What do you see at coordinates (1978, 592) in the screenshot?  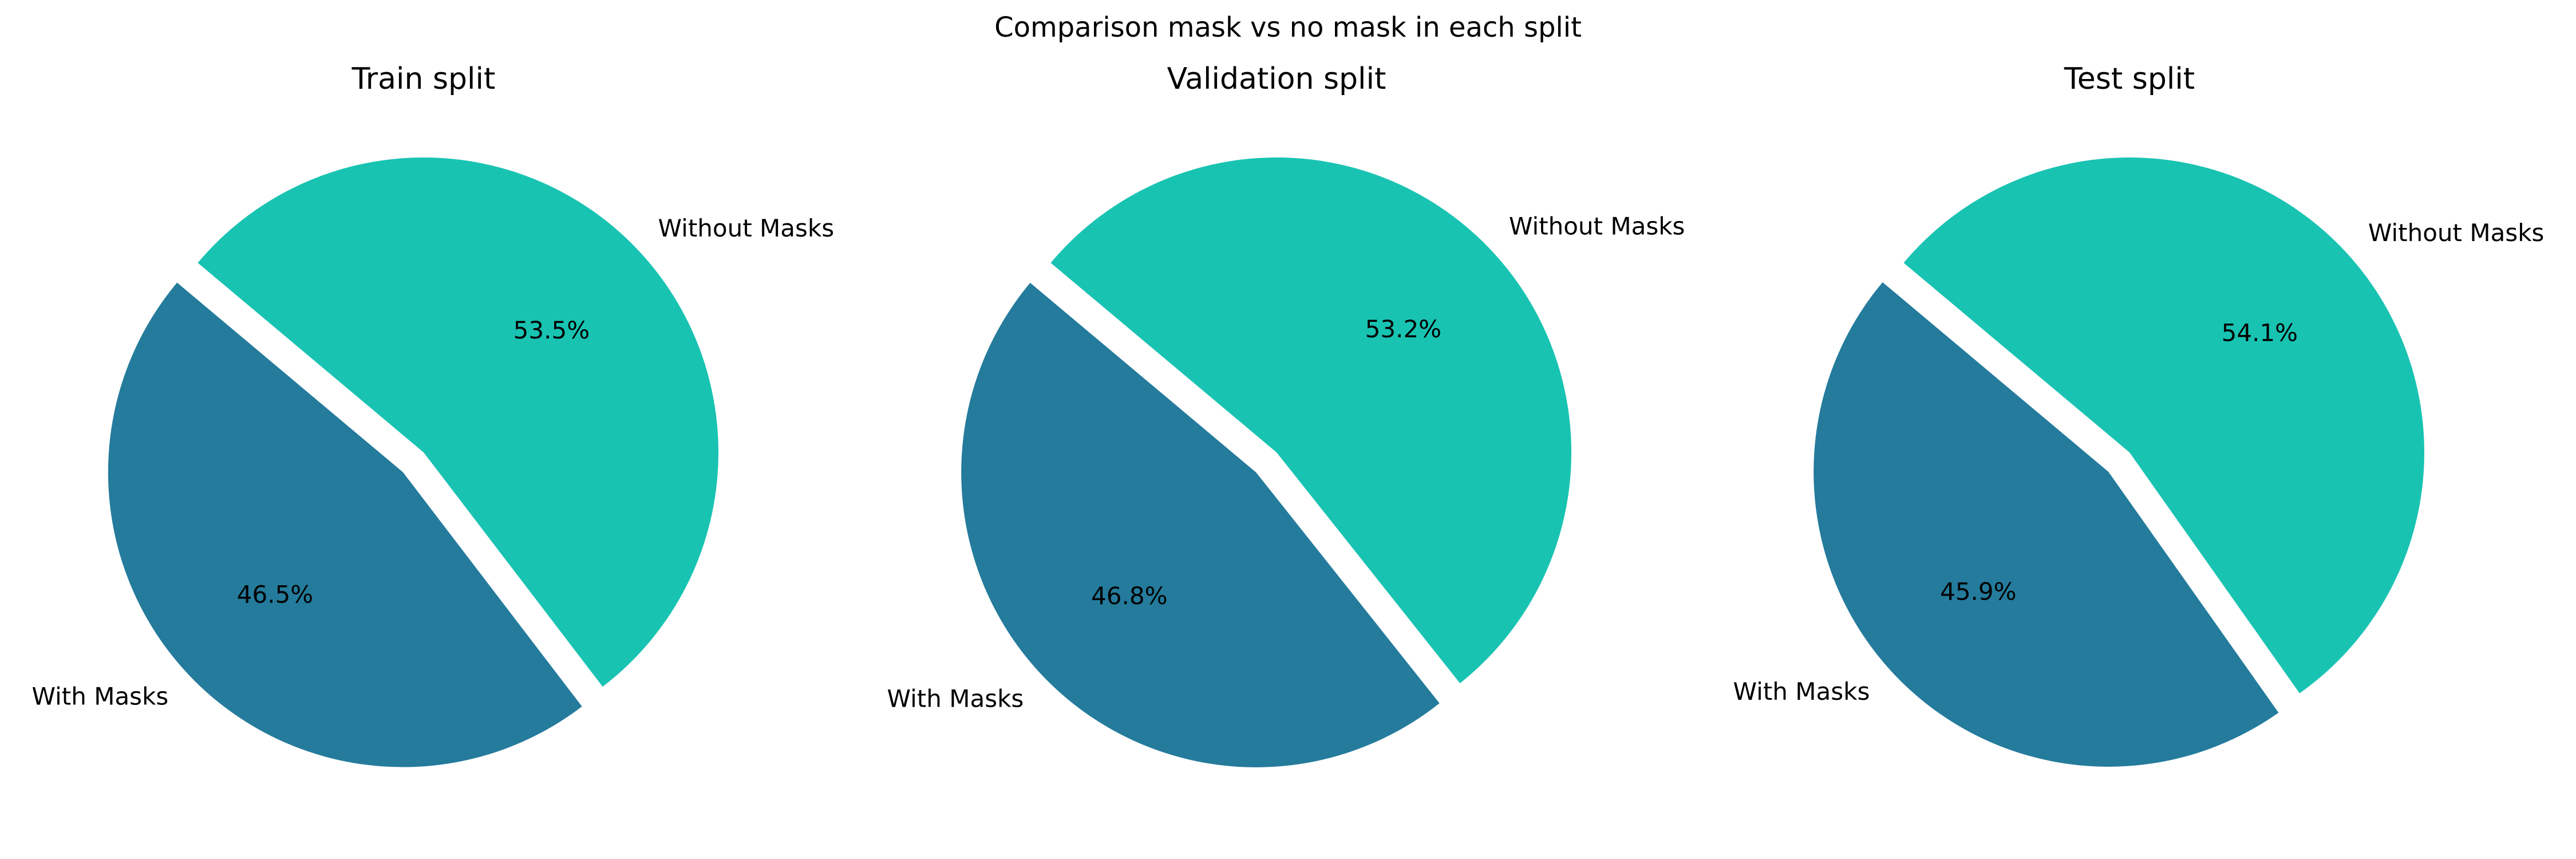 I see `pie-percent-label: 45.9%` at bounding box center [1978, 592].